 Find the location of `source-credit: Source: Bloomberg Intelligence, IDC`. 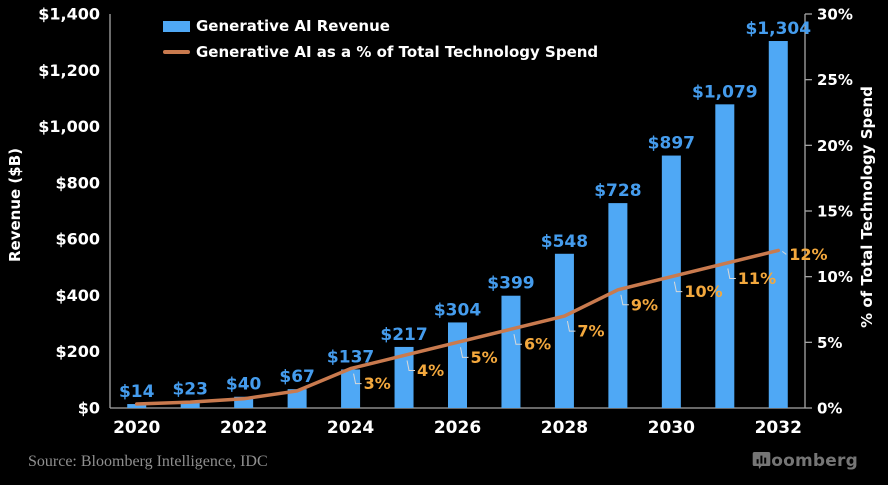

source-credit: Source: Bloomberg Intelligence, IDC is located at coordinates (148, 461).